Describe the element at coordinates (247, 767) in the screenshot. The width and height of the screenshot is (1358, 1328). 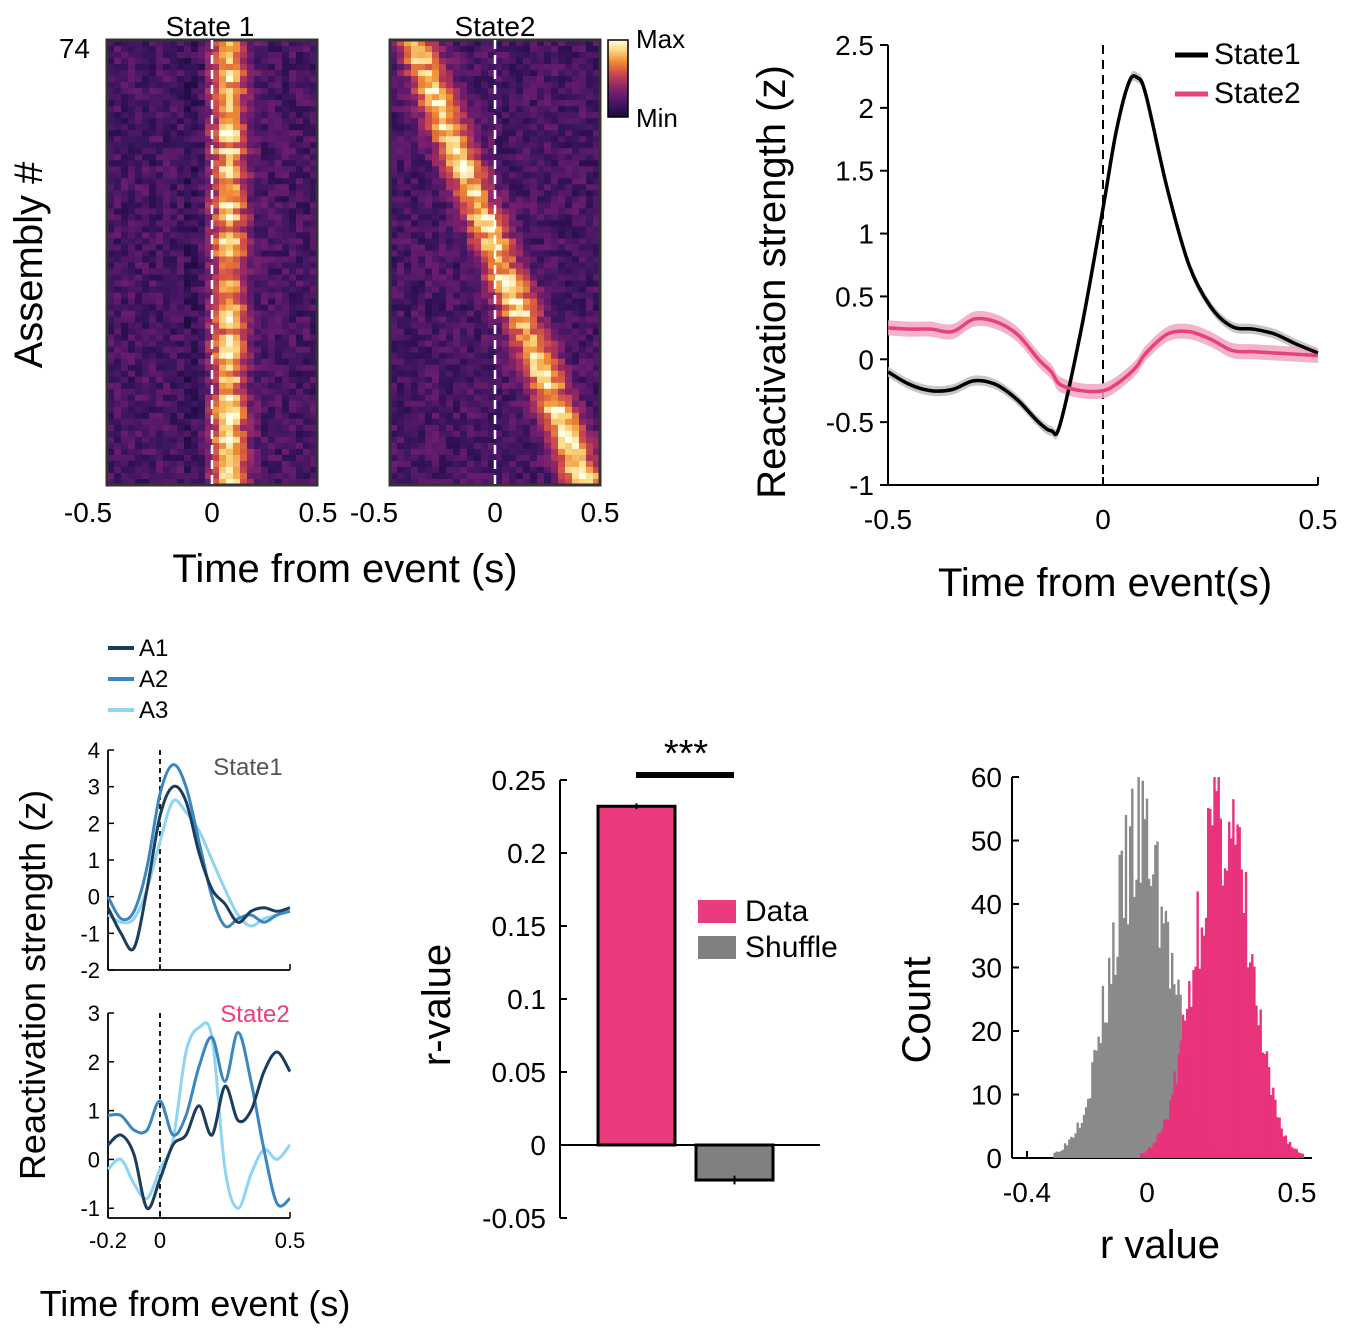
I see `example-state1-title: State1` at that location.